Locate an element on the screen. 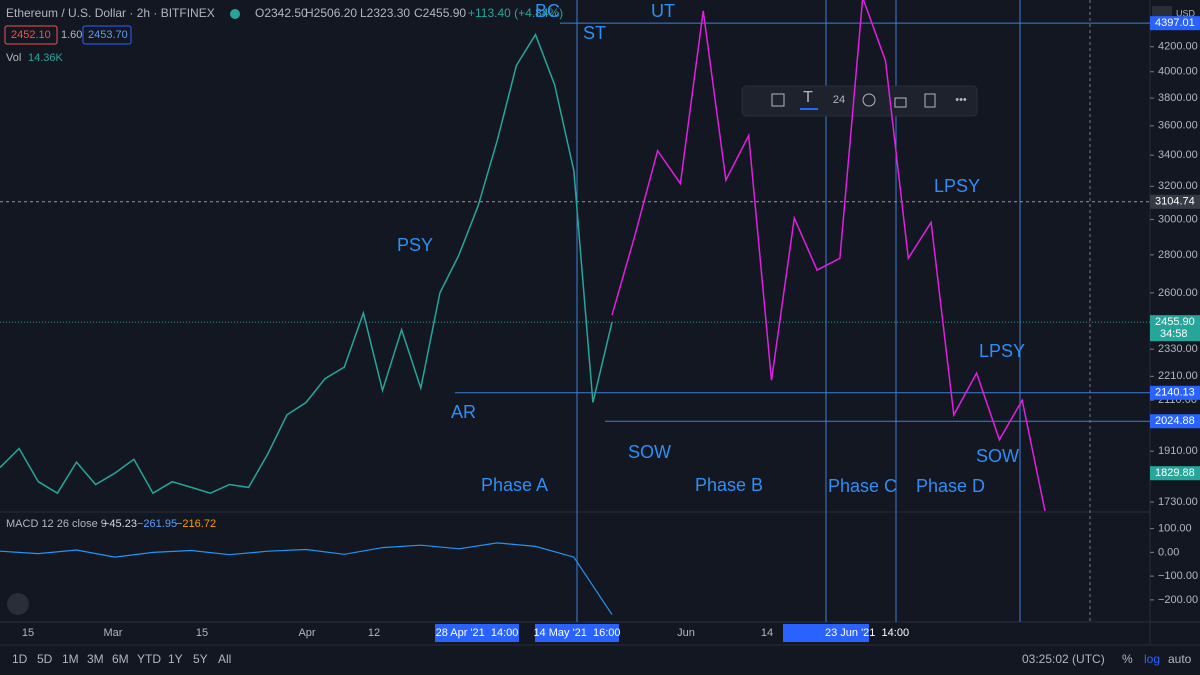 This screenshot has width=1200, height=675. macd-y-tick-label: −200.00 is located at coordinates (1178, 600).